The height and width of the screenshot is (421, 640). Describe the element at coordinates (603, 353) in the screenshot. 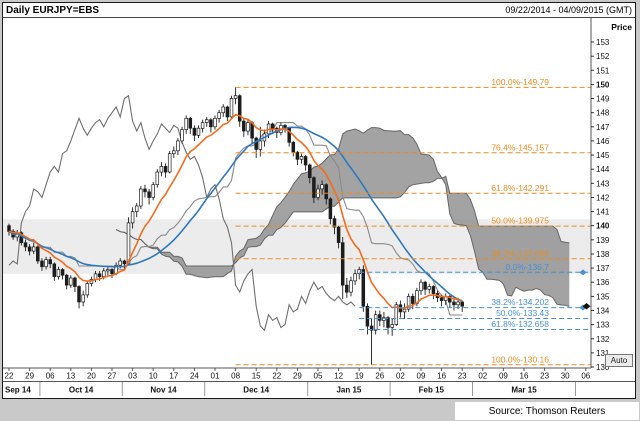

I see `svg-text: 131` at that location.